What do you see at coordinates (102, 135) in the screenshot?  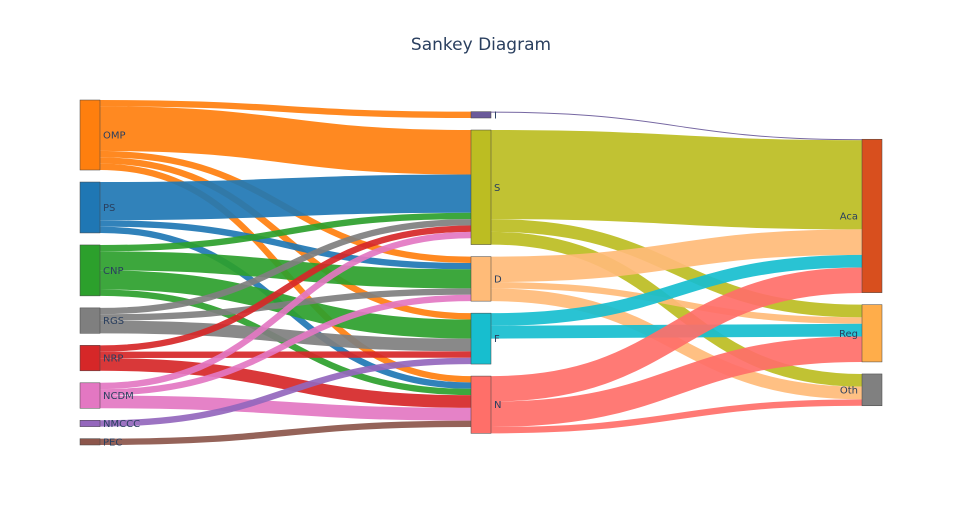 I see `node-omp: OMP` at bounding box center [102, 135].